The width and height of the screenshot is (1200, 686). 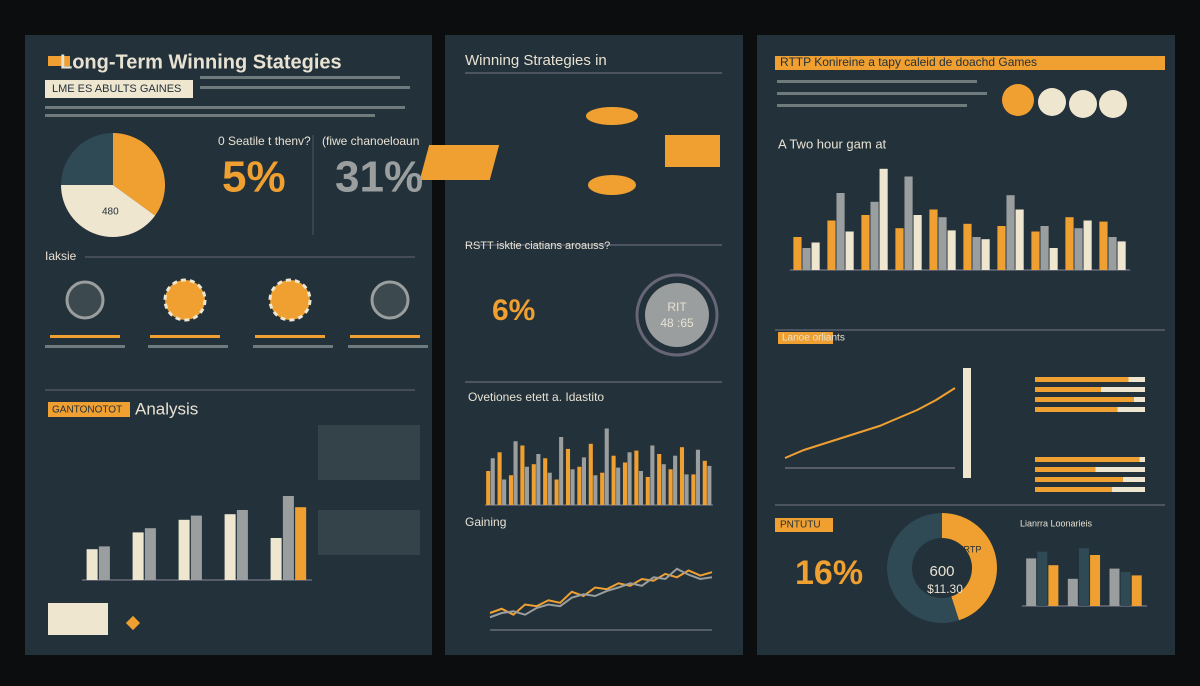 What do you see at coordinates (61, 256) in the screenshot?
I see `section-label: Iaksie` at bounding box center [61, 256].